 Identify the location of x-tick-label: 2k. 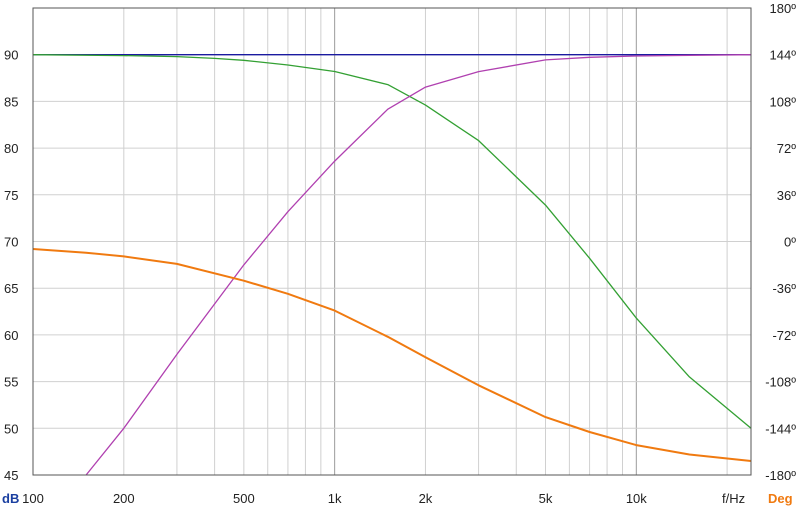
(426, 498).